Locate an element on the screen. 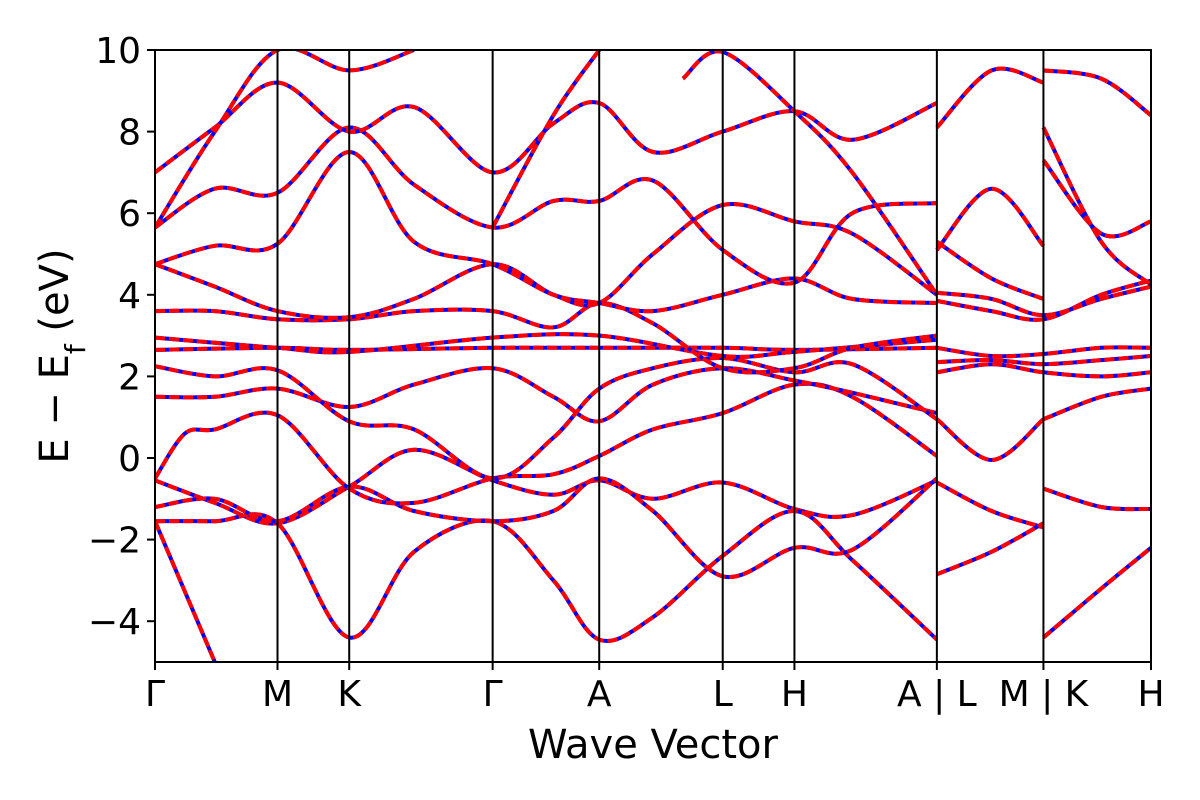 Image resolution: width=1200 pixels, height=800 pixels. band-28-overlay is located at coordinates (1096, 206).